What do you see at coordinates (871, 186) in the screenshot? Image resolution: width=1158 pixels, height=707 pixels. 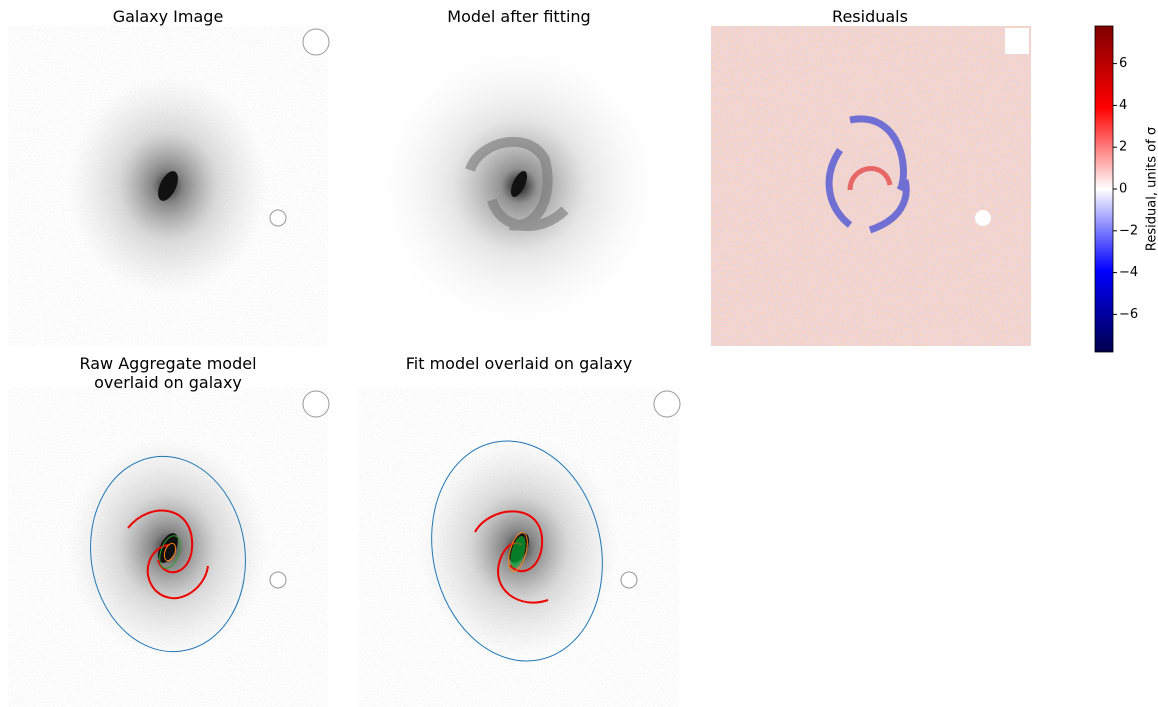 I see `residual-image` at bounding box center [871, 186].